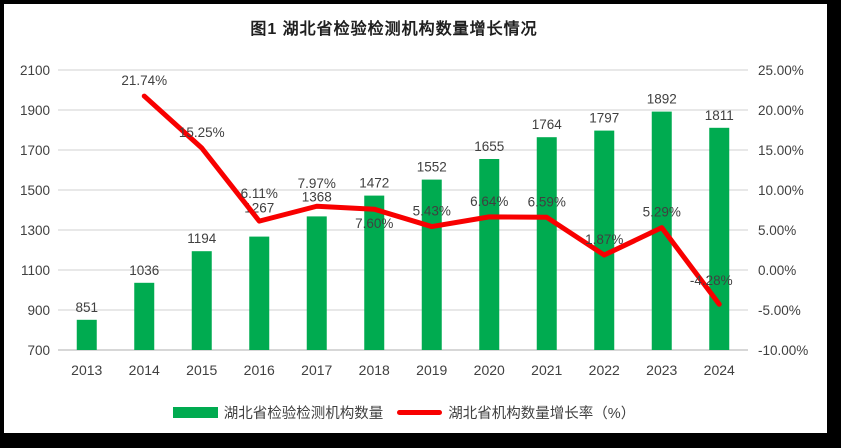  I want to click on right-axis-tick: 25.00%, so click(781, 70).